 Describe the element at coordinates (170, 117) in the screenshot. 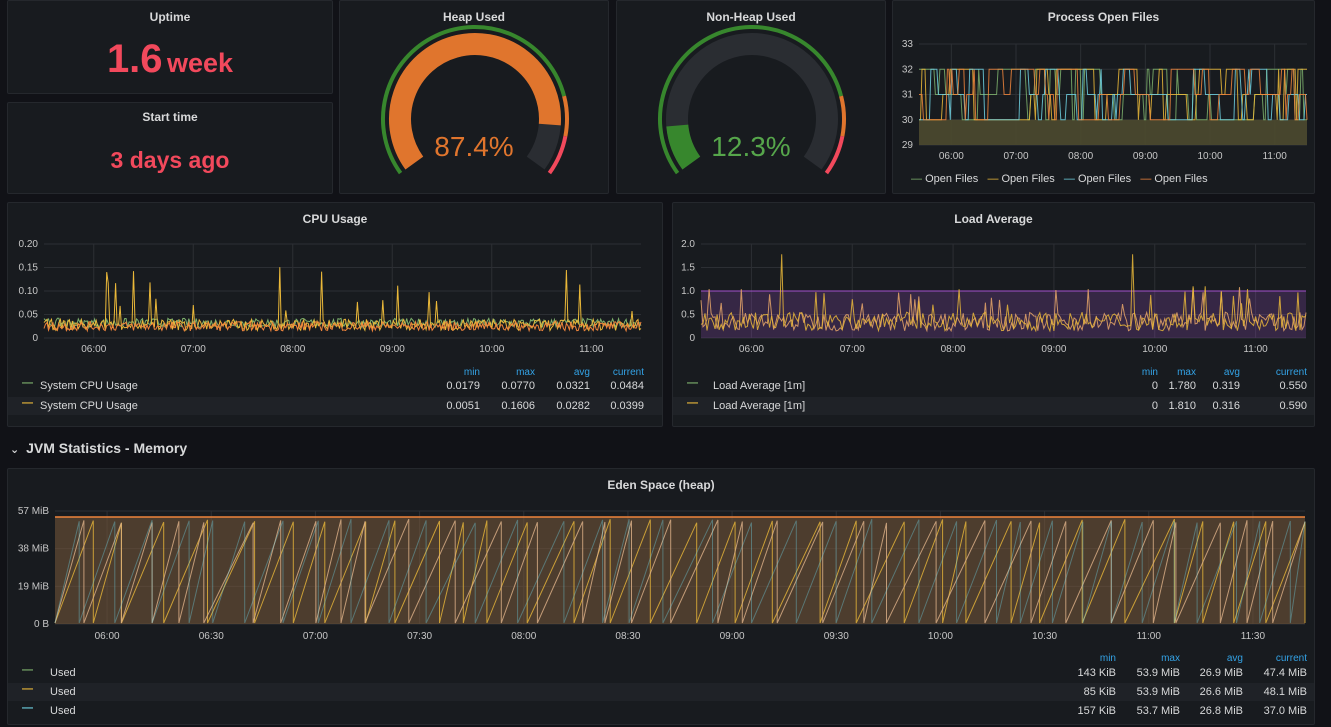

I see `start-time-title: Start time` at that location.